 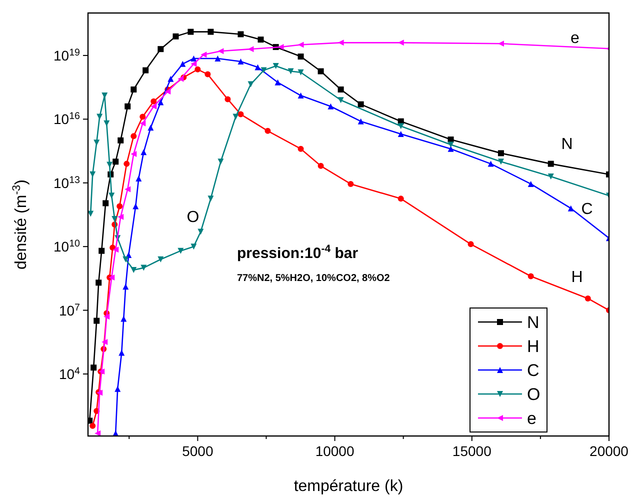 I want to click on legend-label: e, so click(x=531, y=418).